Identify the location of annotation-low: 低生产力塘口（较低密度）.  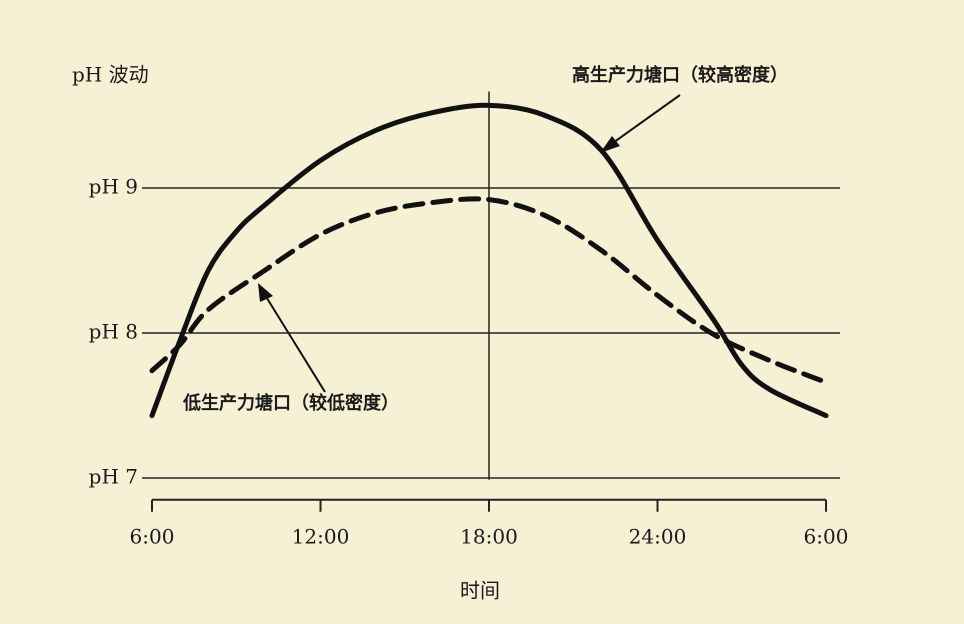
(290, 403).